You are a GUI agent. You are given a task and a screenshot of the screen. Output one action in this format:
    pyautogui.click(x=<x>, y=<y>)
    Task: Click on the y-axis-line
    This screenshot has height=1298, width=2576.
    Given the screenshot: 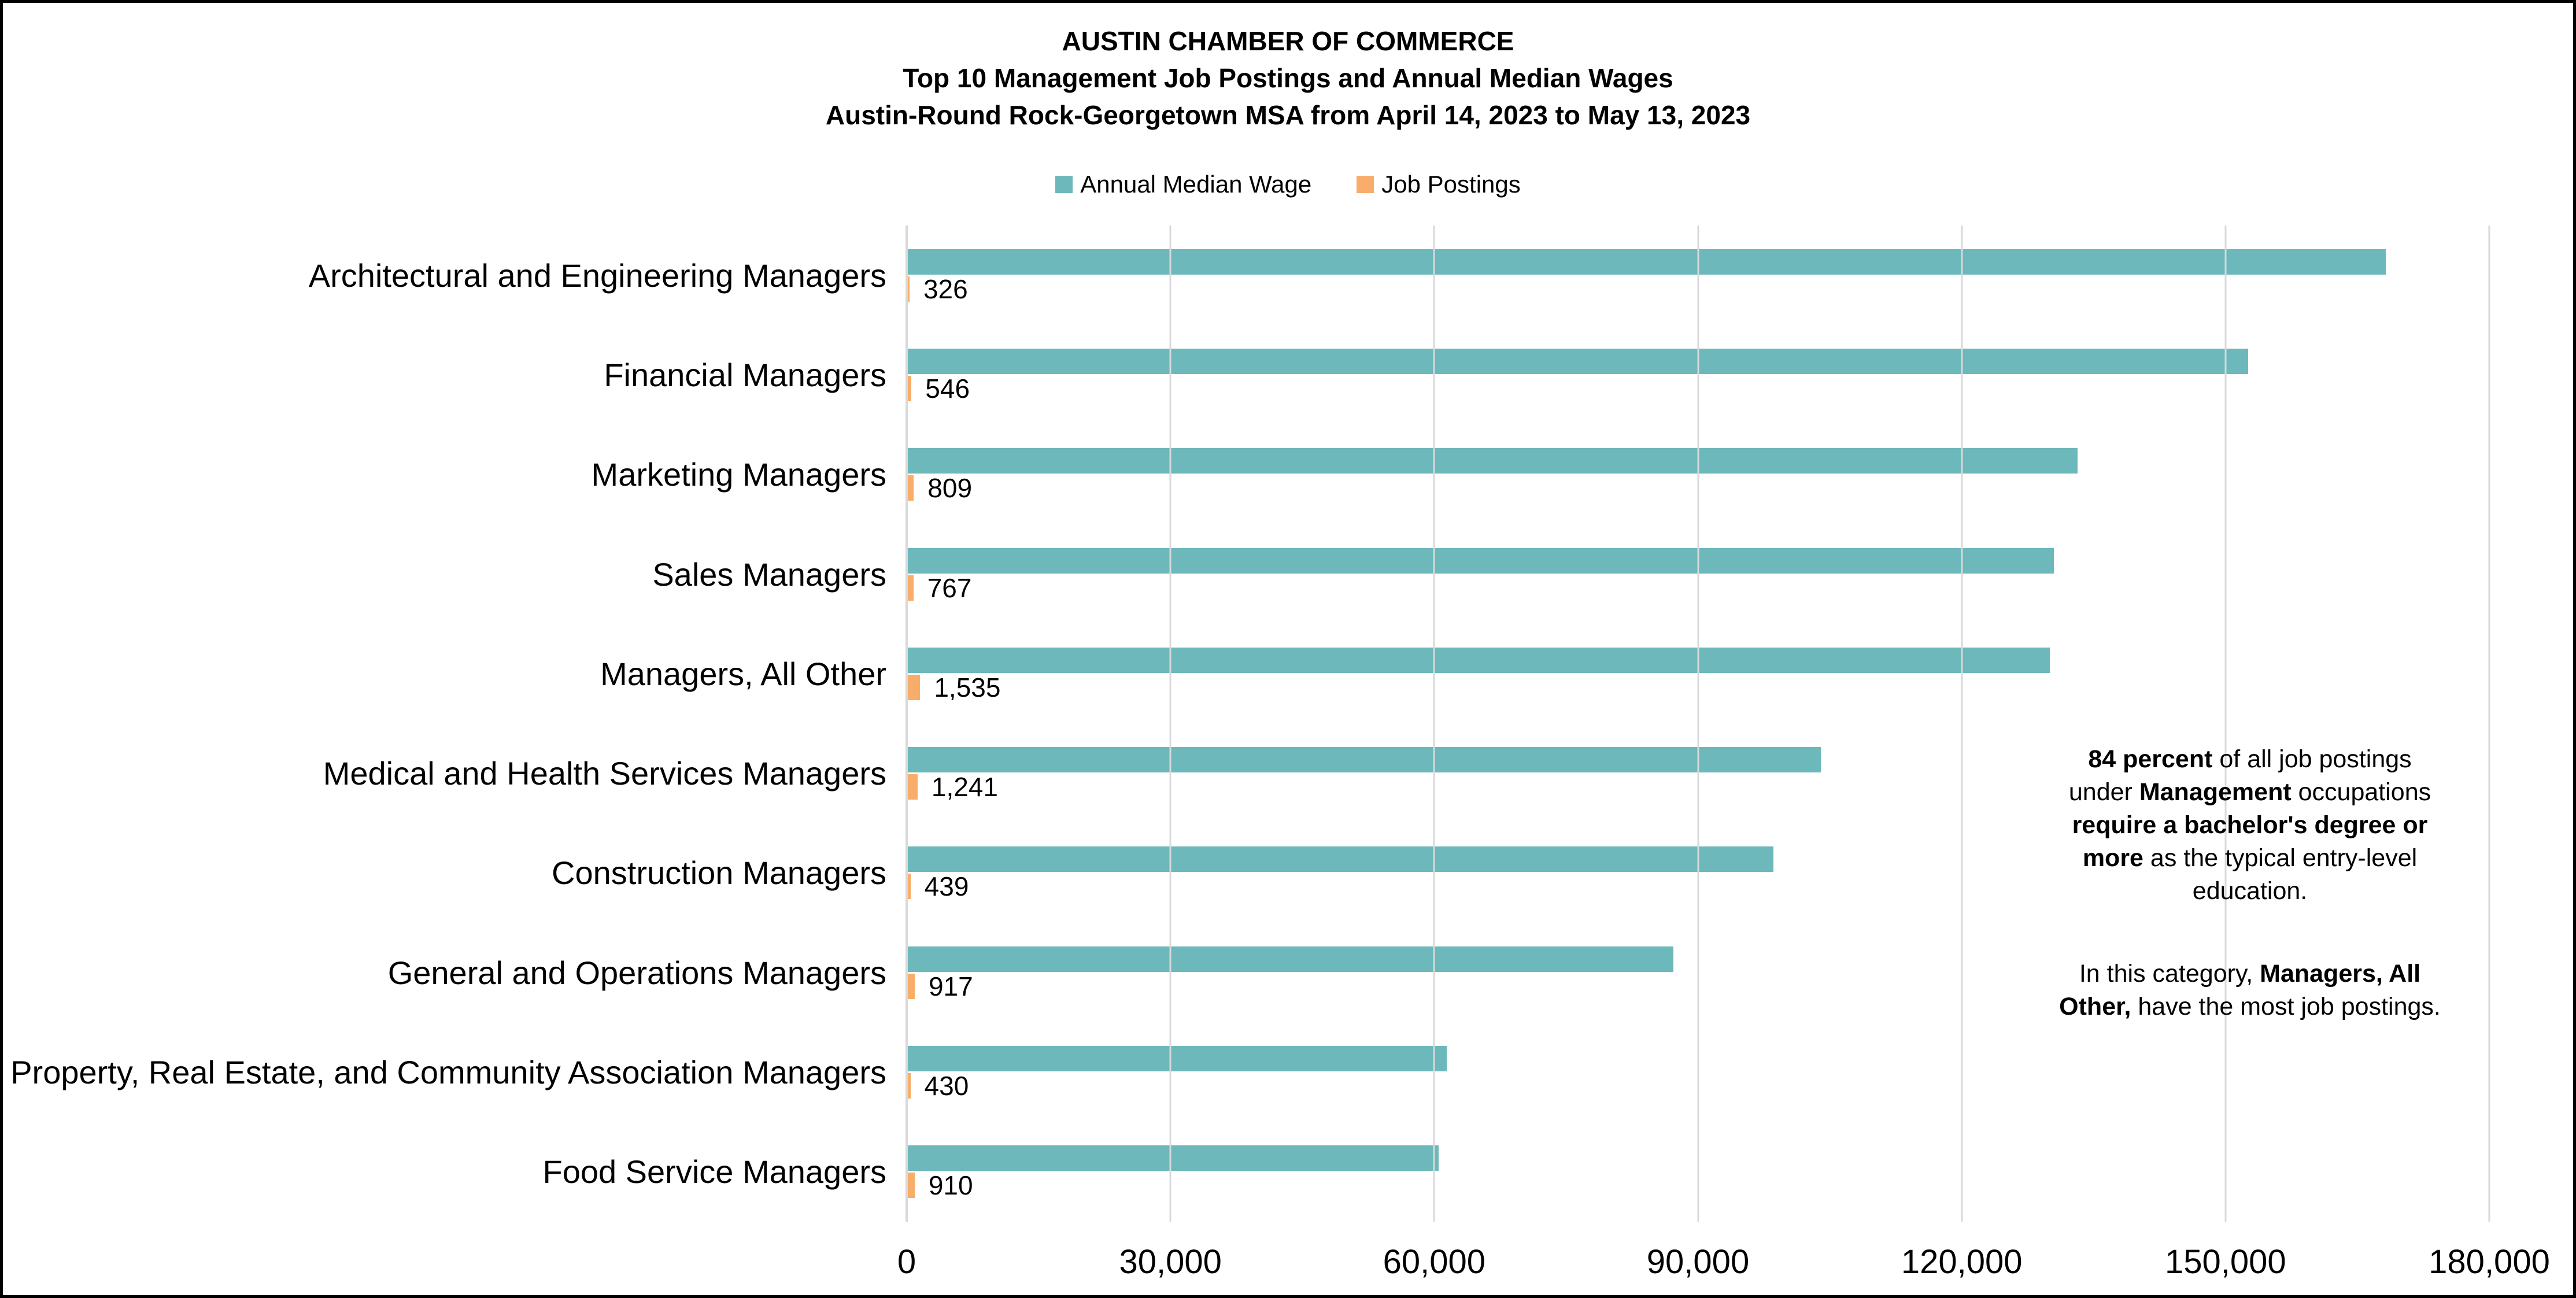 What is the action you would take?
    pyautogui.click(x=907, y=723)
    